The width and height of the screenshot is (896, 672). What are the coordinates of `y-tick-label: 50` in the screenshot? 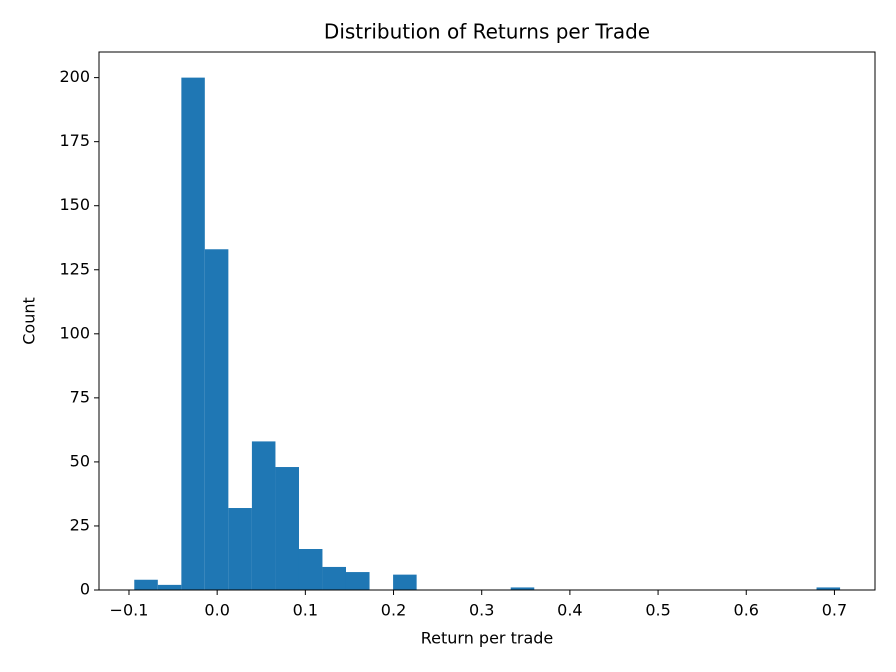 It's located at (80, 460).